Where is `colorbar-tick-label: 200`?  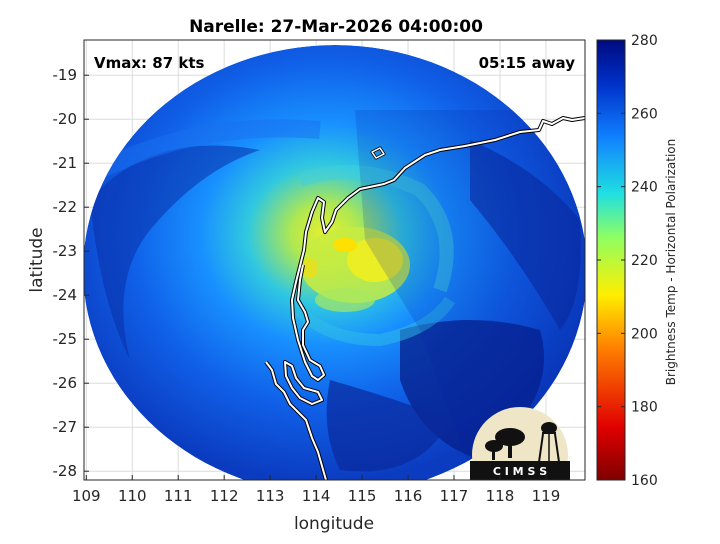 colorbar-tick-label: 200 is located at coordinates (644, 334).